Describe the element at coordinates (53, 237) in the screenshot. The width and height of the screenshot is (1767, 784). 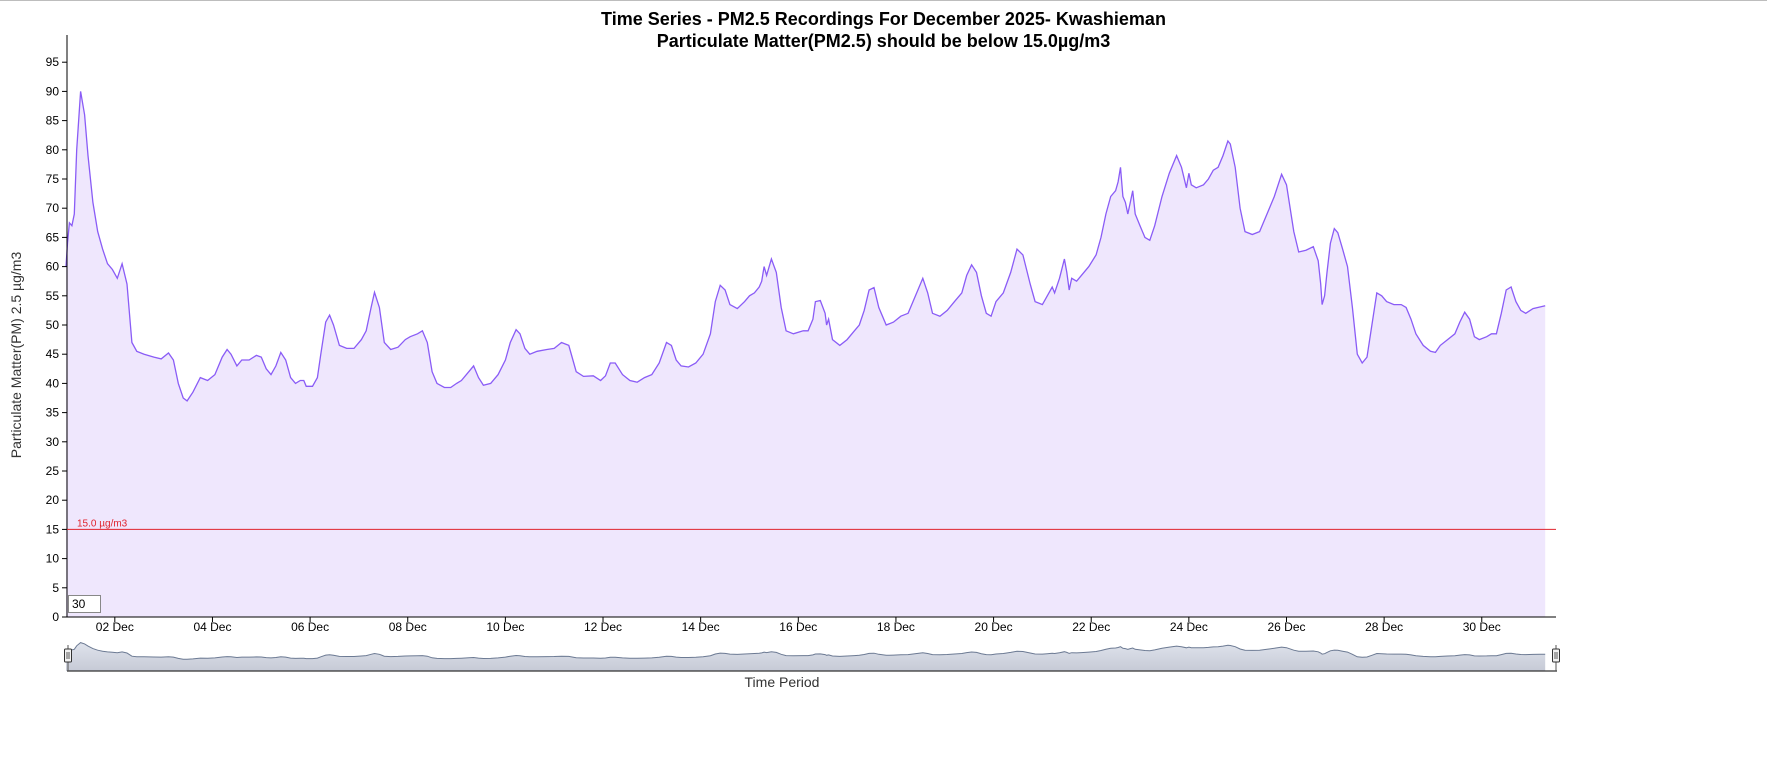
I see `y-tick-label: 65` at that location.